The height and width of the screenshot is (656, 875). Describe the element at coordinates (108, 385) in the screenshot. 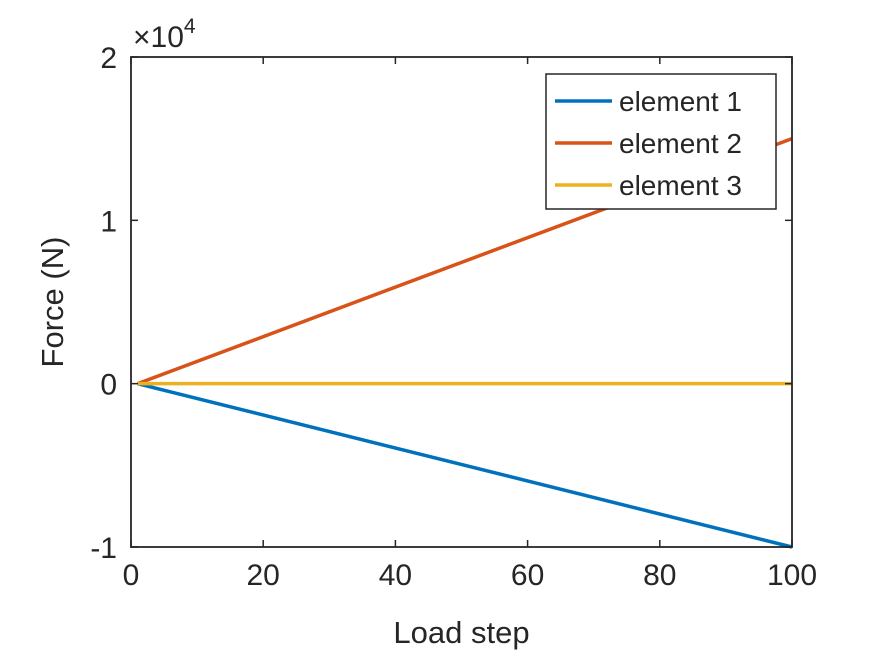

I see `y-tick-label: 0` at that location.